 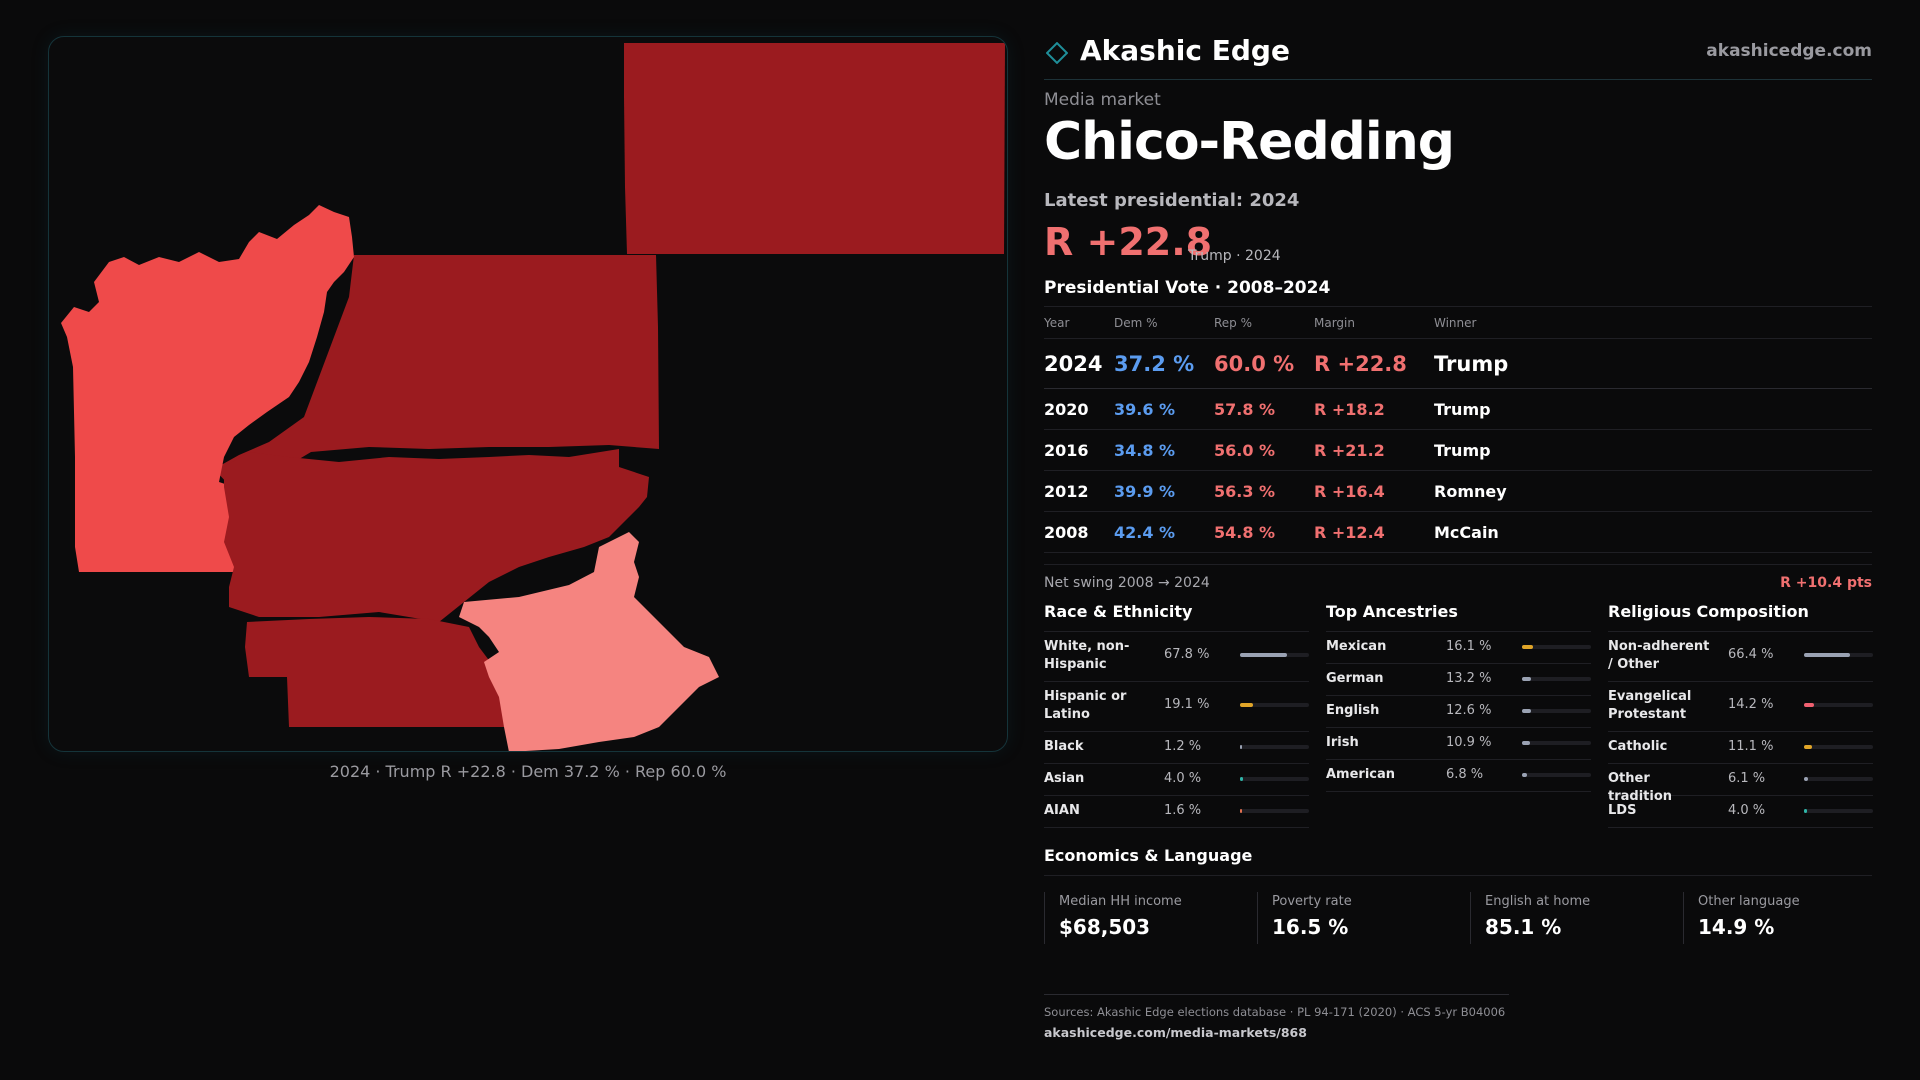 I want to click on religious-composition-title: Religious Composition, so click(x=1740, y=616).